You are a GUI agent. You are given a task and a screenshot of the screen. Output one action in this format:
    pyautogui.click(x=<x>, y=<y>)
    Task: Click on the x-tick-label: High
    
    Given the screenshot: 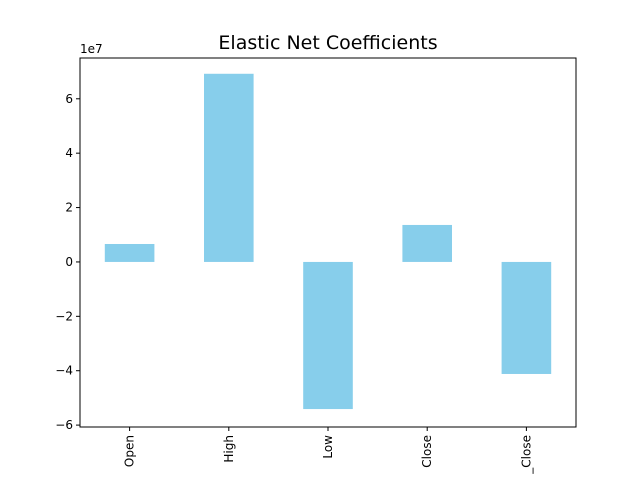 What is the action you would take?
    pyautogui.click(x=229, y=449)
    